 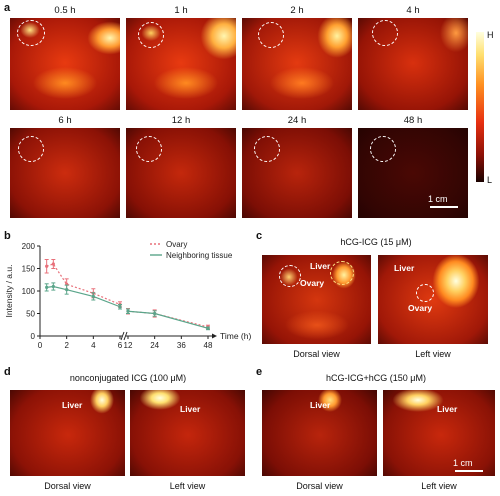 What do you see at coordinates (413, 10) in the screenshot?
I see `time-label: 4 h` at bounding box center [413, 10].